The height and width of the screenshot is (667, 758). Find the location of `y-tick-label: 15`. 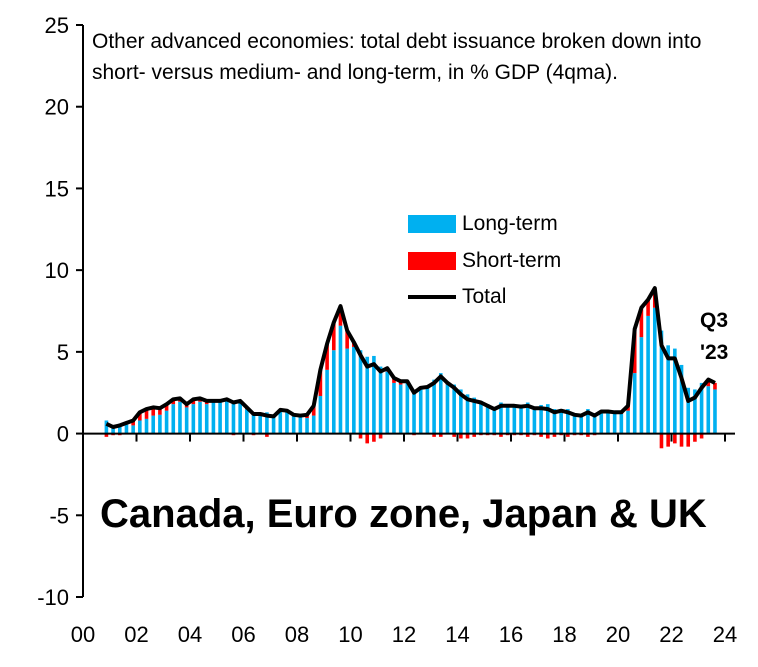

y-tick-label: 15 is located at coordinates (57, 188).